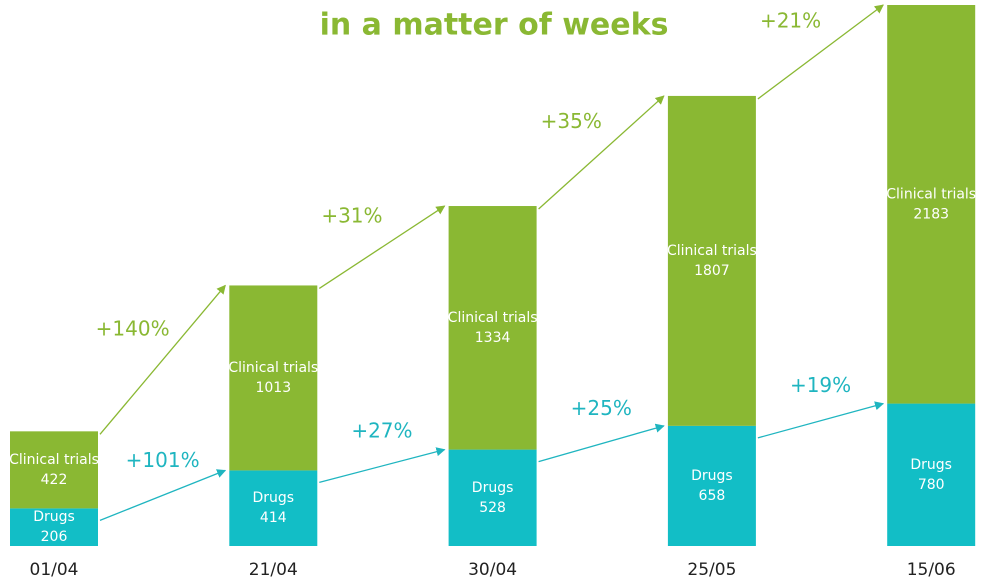 The image size is (988, 583). Describe the element at coordinates (273, 388) in the screenshot. I see `segment-value: 1013` at that location.